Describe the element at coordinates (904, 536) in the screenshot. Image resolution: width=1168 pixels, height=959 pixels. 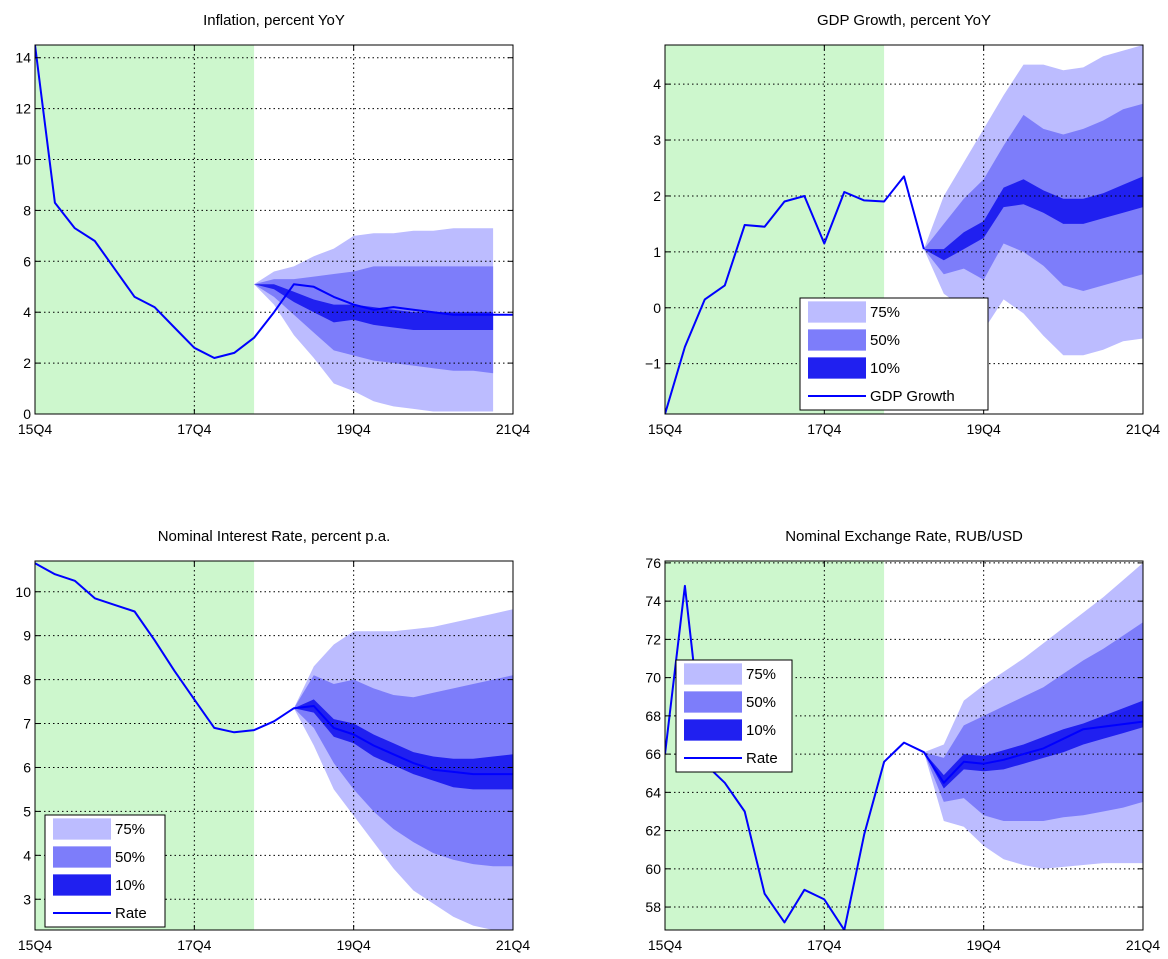
I see `chart-title: Nominal Exchange Rate, RUB/USD` at that location.